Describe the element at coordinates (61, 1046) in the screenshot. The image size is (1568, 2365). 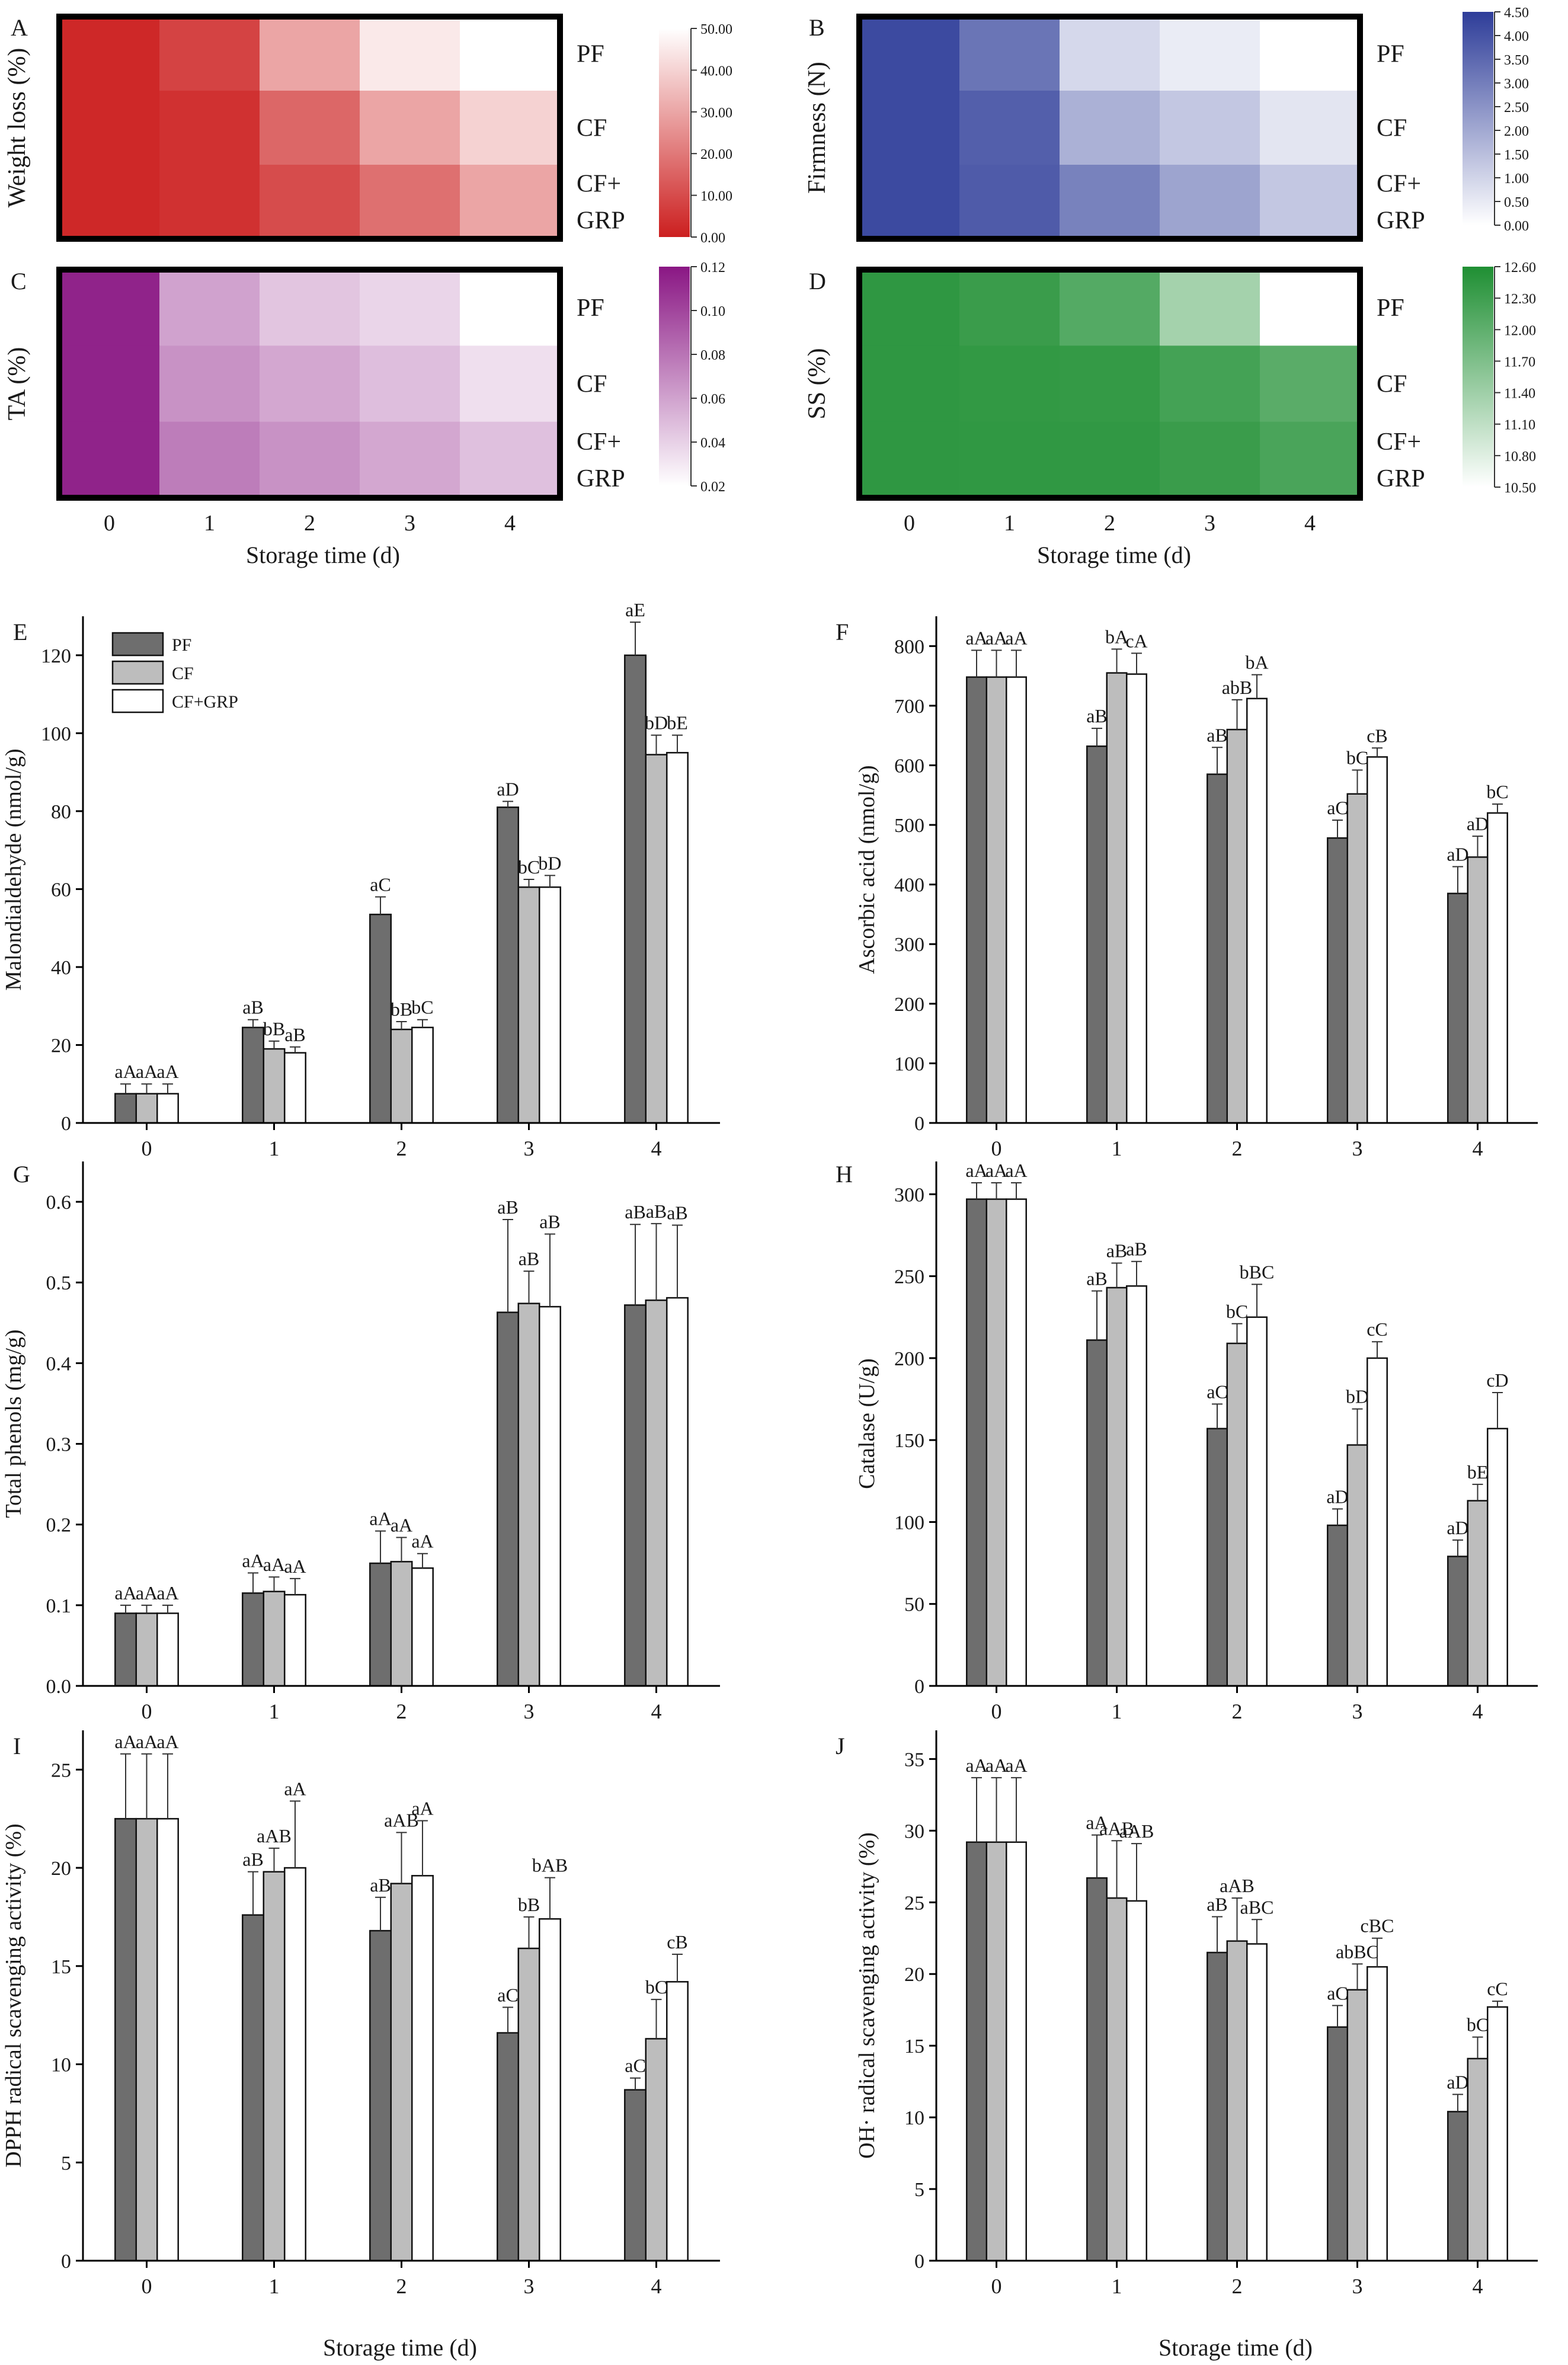
I see `y-tick-label: 20` at that location.